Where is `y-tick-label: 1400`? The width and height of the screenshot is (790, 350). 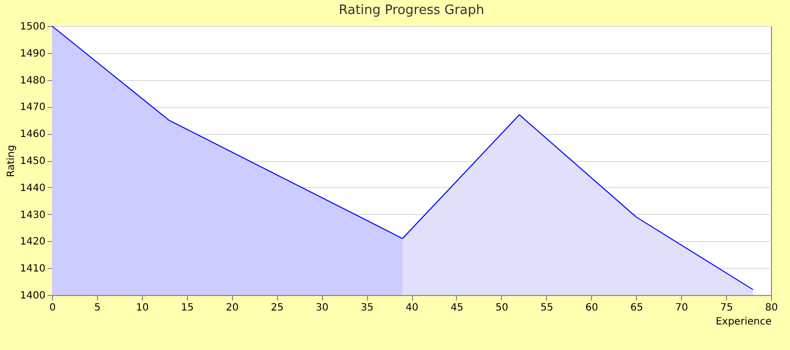 y-tick-label: 1400 is located at coordinates (33, 296).